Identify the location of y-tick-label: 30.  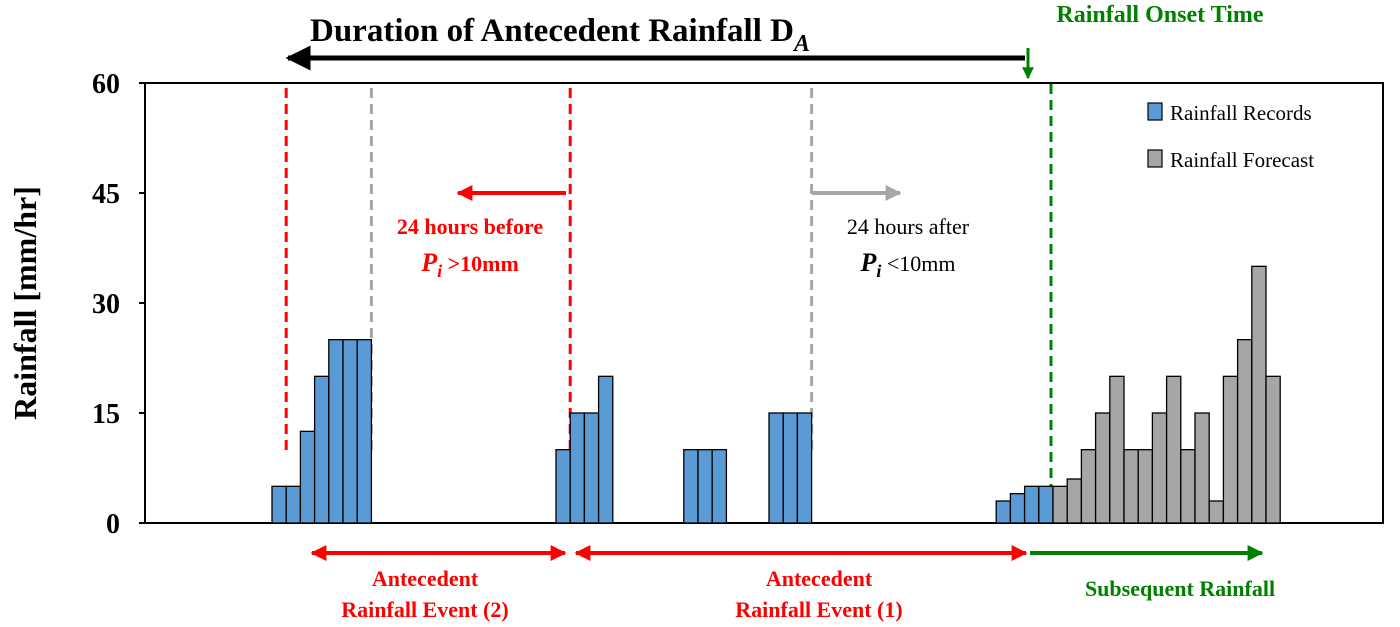
(106, 304).